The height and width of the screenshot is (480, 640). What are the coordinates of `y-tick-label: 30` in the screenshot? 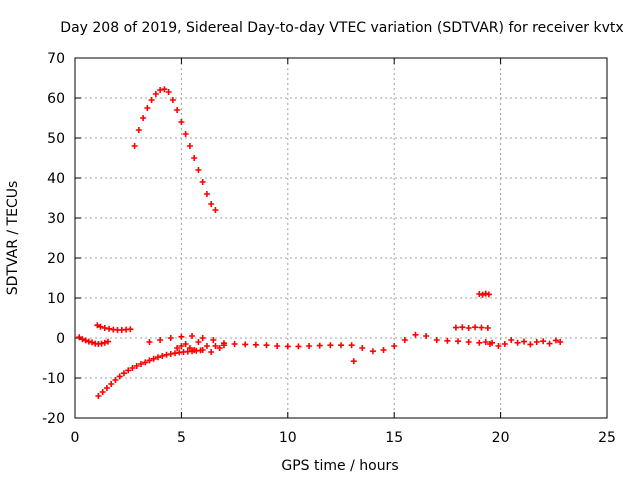 It's located at (56, 219).